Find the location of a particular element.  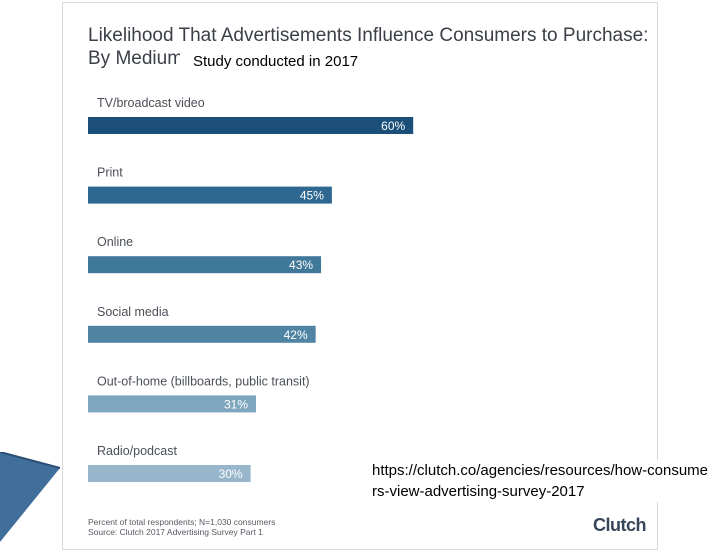

category-label: Online is located at coordinates (115, 242).